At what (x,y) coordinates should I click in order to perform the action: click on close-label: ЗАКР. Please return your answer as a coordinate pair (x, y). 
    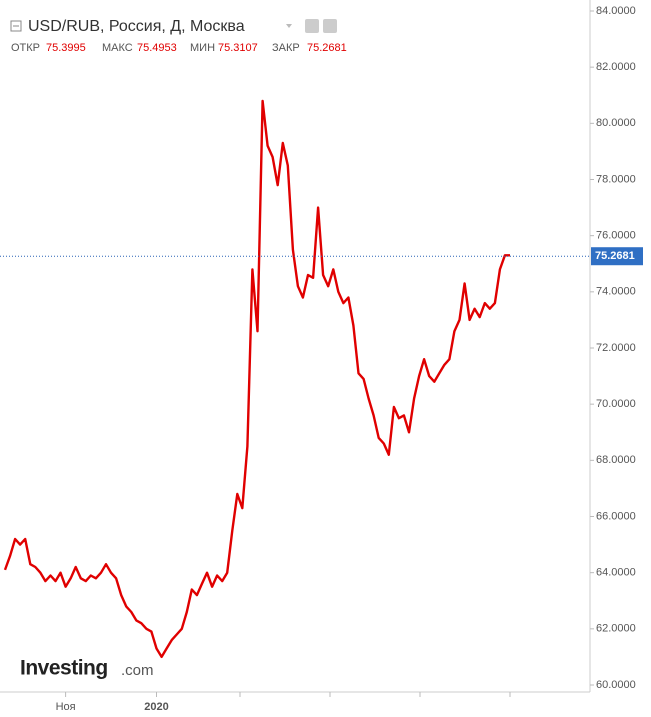
    Looking at the image, I should click on (286, 48).